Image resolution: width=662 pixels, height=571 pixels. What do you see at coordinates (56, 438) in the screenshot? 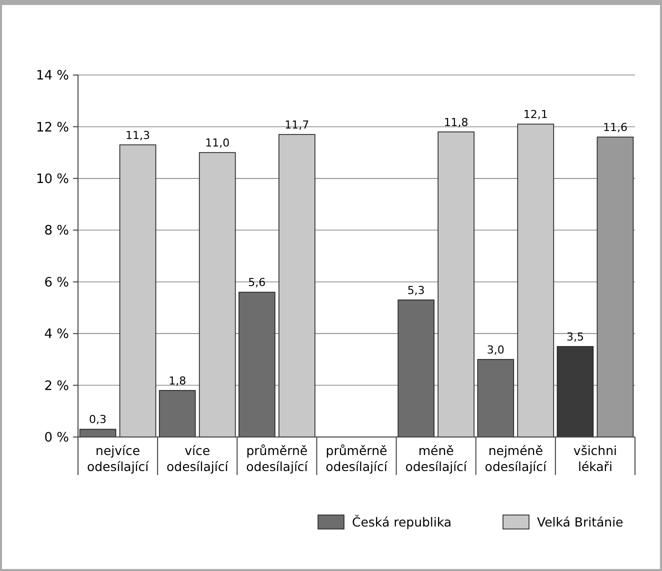
I see `y-tick-label: 0 %` at bounding box center [56, 438].